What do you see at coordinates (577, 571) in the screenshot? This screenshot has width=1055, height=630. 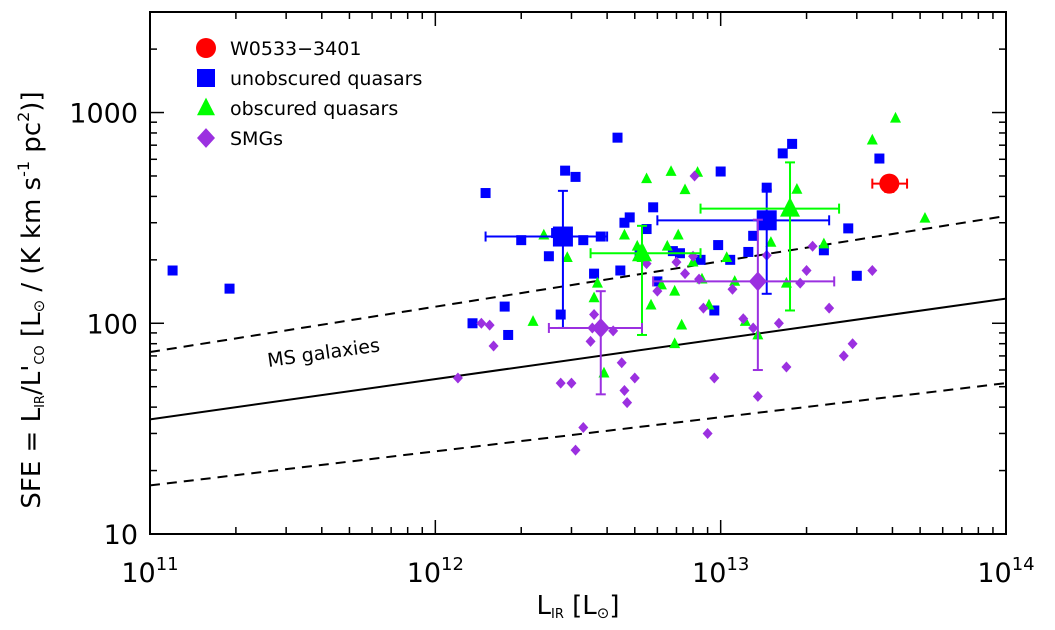 I see `x-tick-labels: 1011 1012 1013 1014` at bounding box center [577, 571].